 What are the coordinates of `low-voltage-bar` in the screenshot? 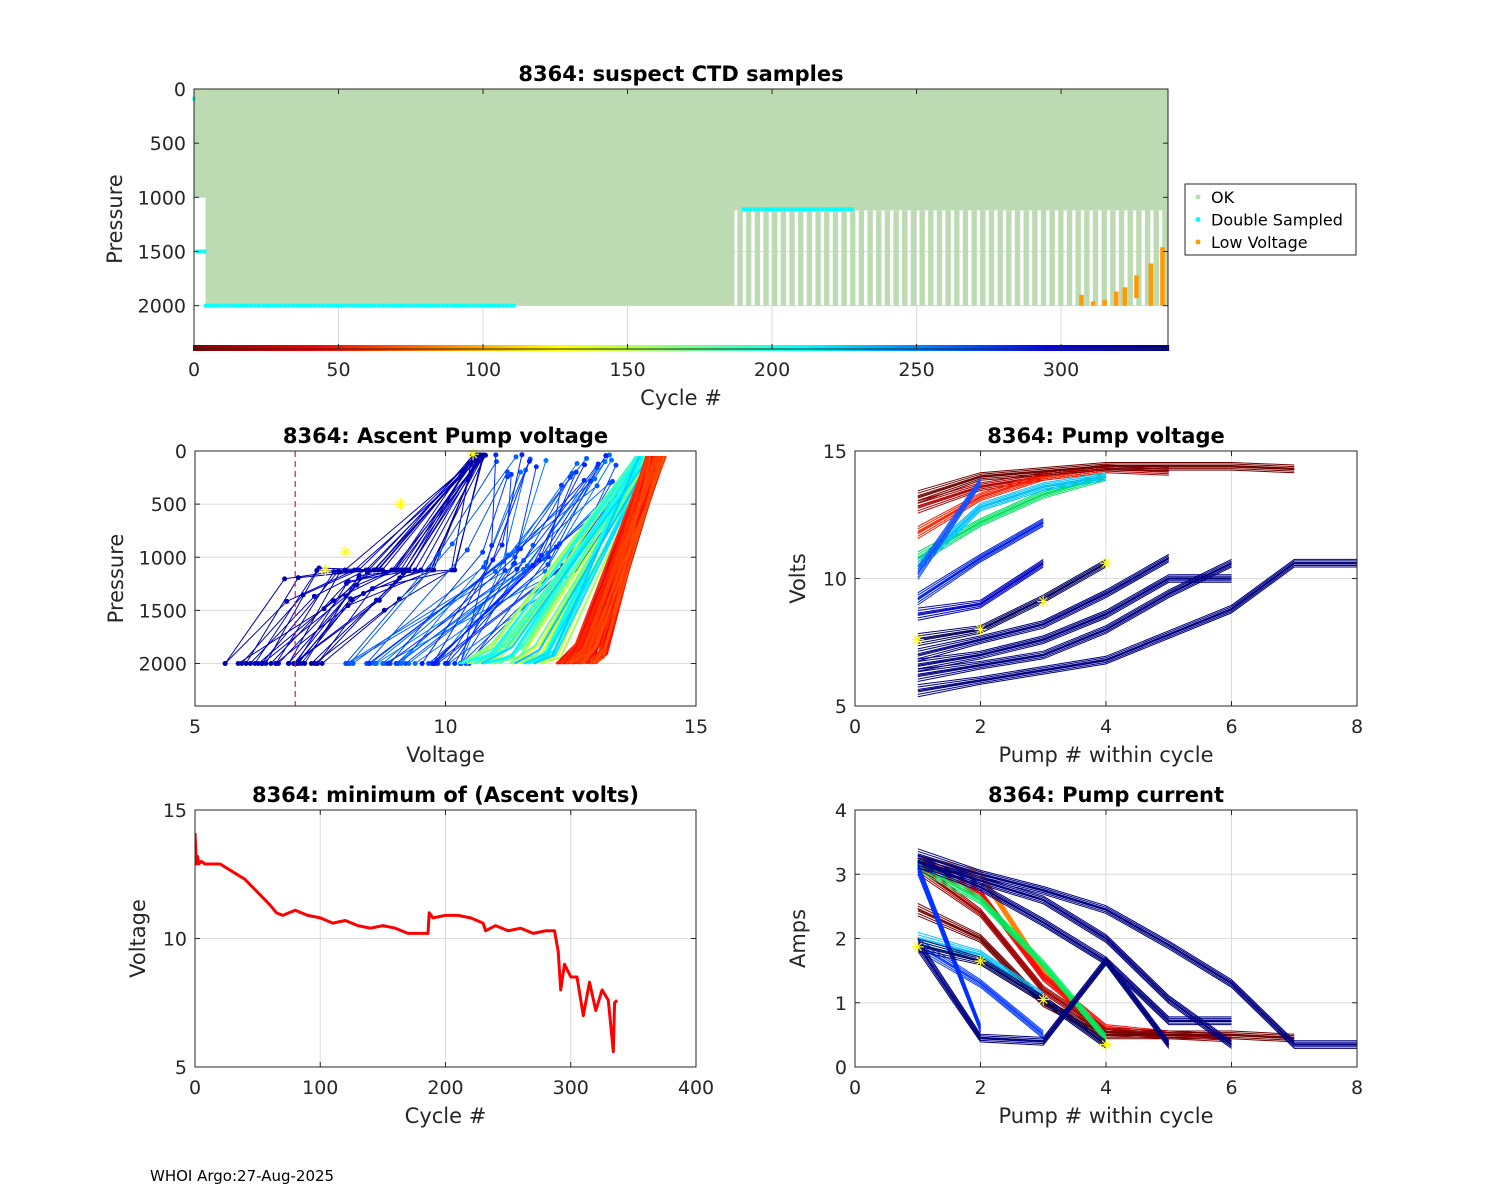 It's located at (1125, 296).